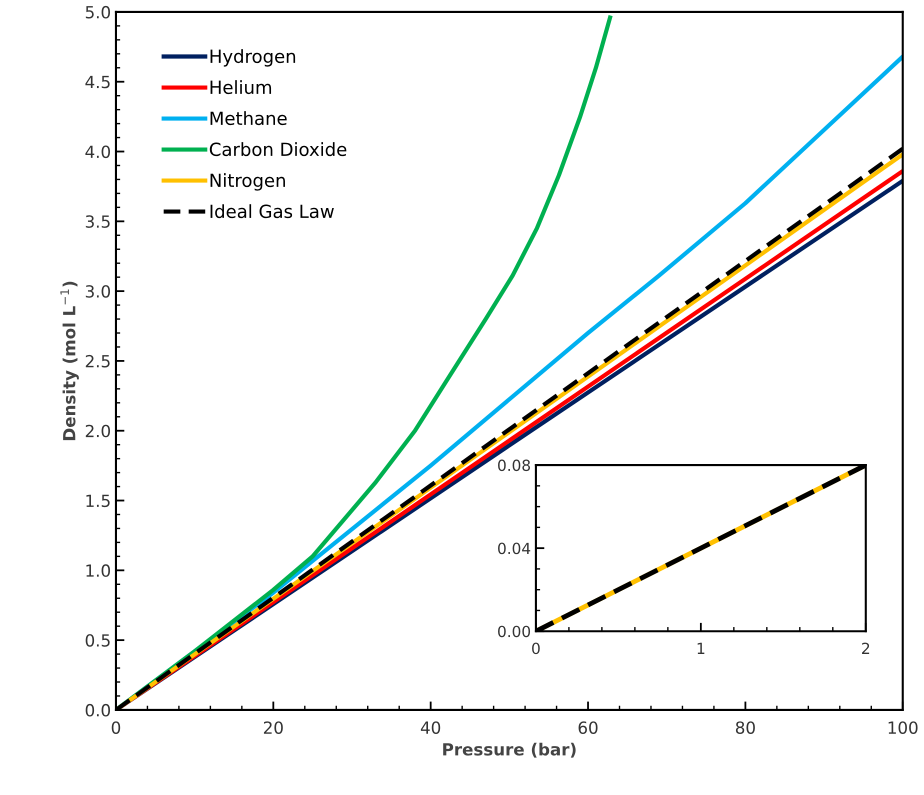 This screenshot has width=924, height=795. I want to click on y-axis-title: Density (mol L$^{−1}$), so click(69, 361).